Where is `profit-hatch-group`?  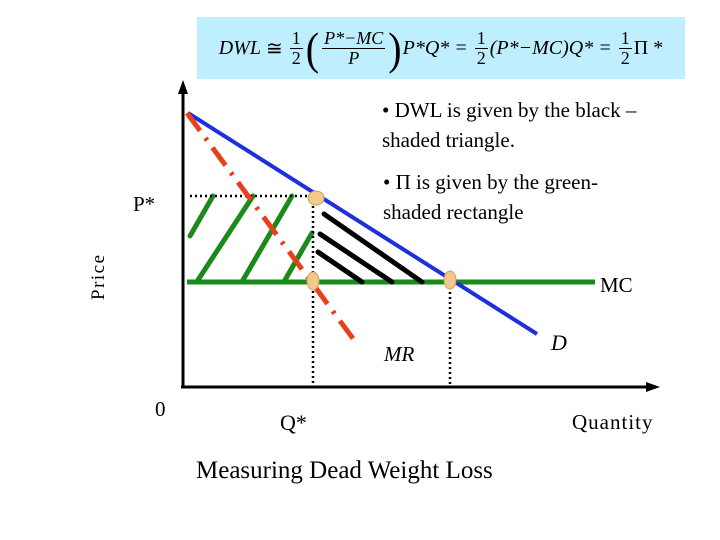 profit-hatch-group is located at coordinates (251, 238).